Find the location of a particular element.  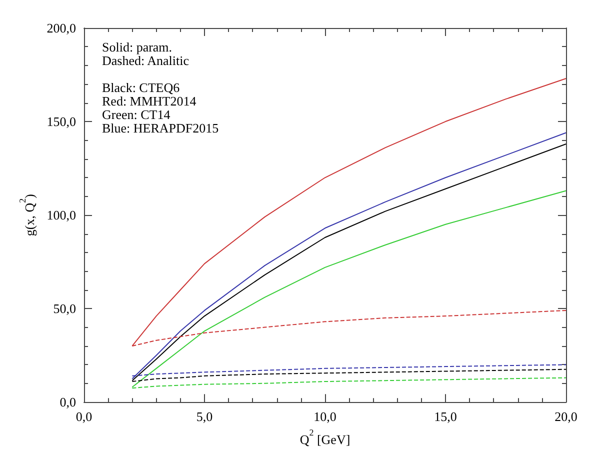

x-tick-label: 10,0 is located at coordinates (325, 416).